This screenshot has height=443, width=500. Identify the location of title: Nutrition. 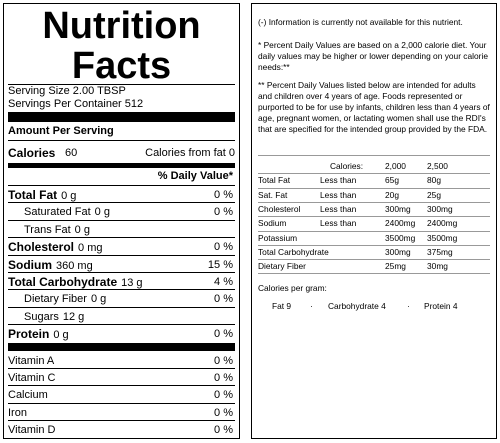
(121, 26).